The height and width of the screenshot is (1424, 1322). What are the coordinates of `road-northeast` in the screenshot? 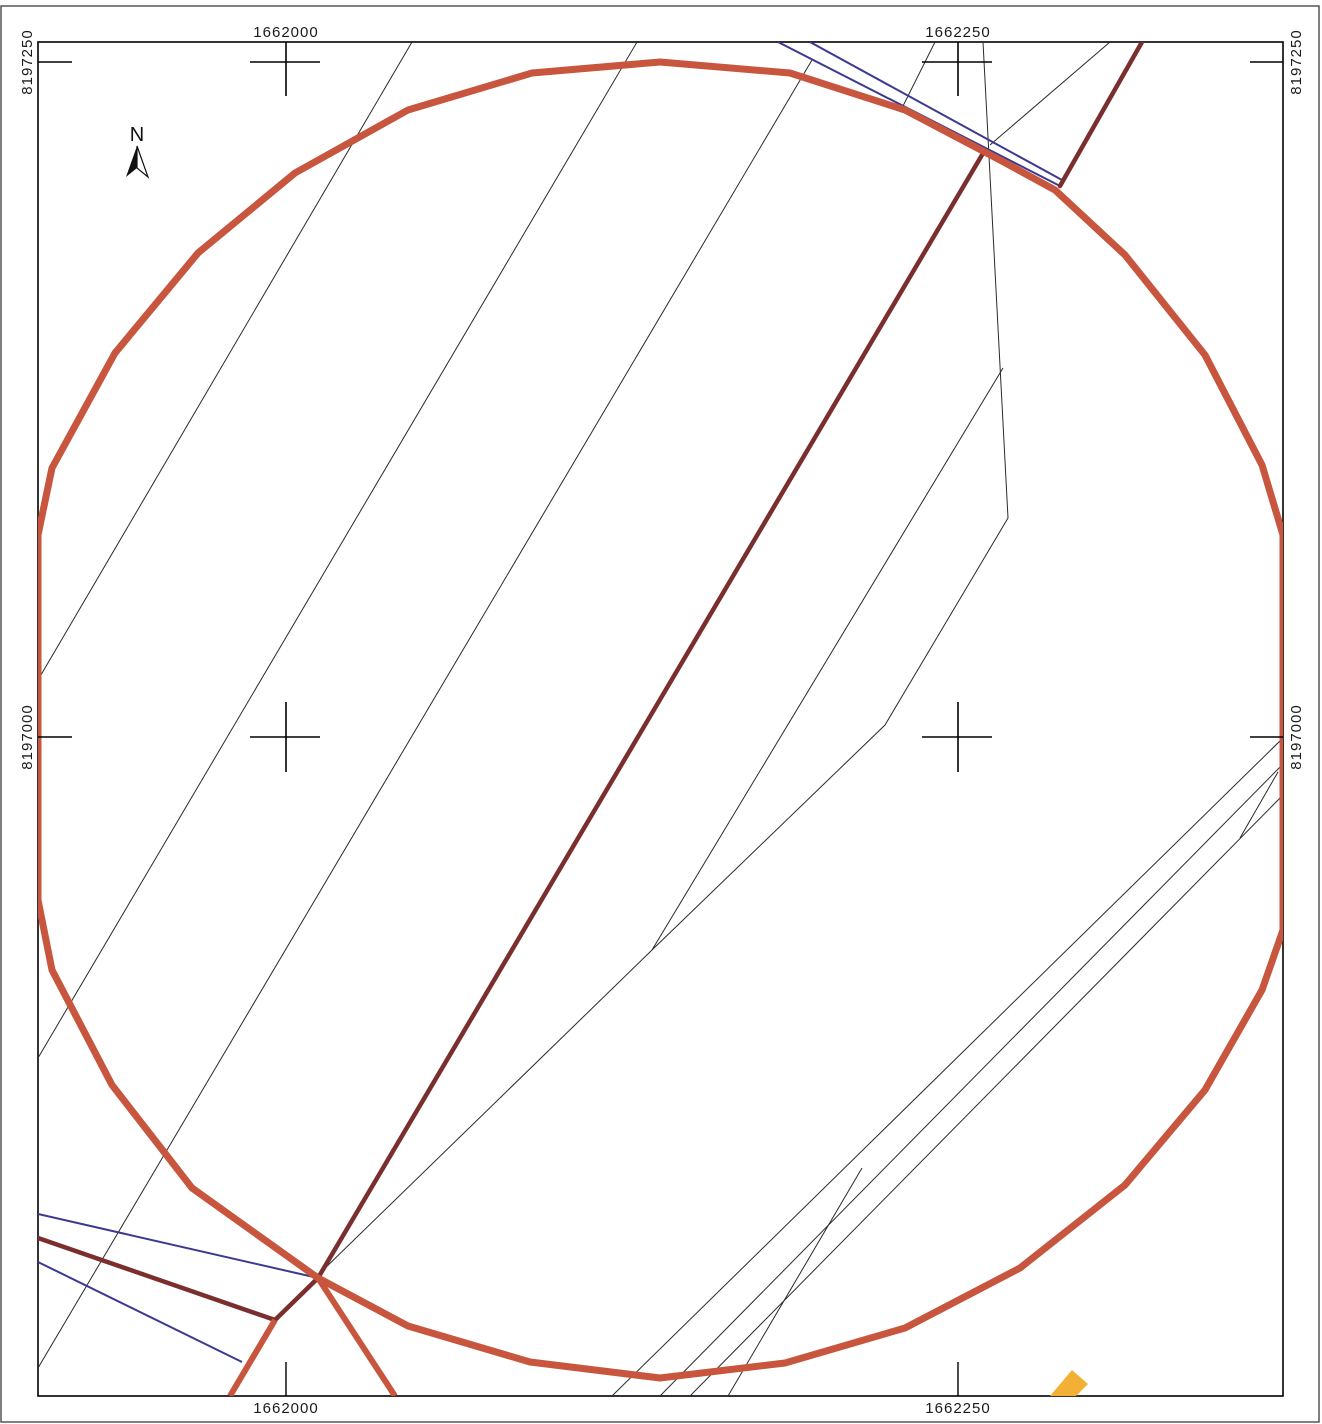 It's located at (1101, 115).